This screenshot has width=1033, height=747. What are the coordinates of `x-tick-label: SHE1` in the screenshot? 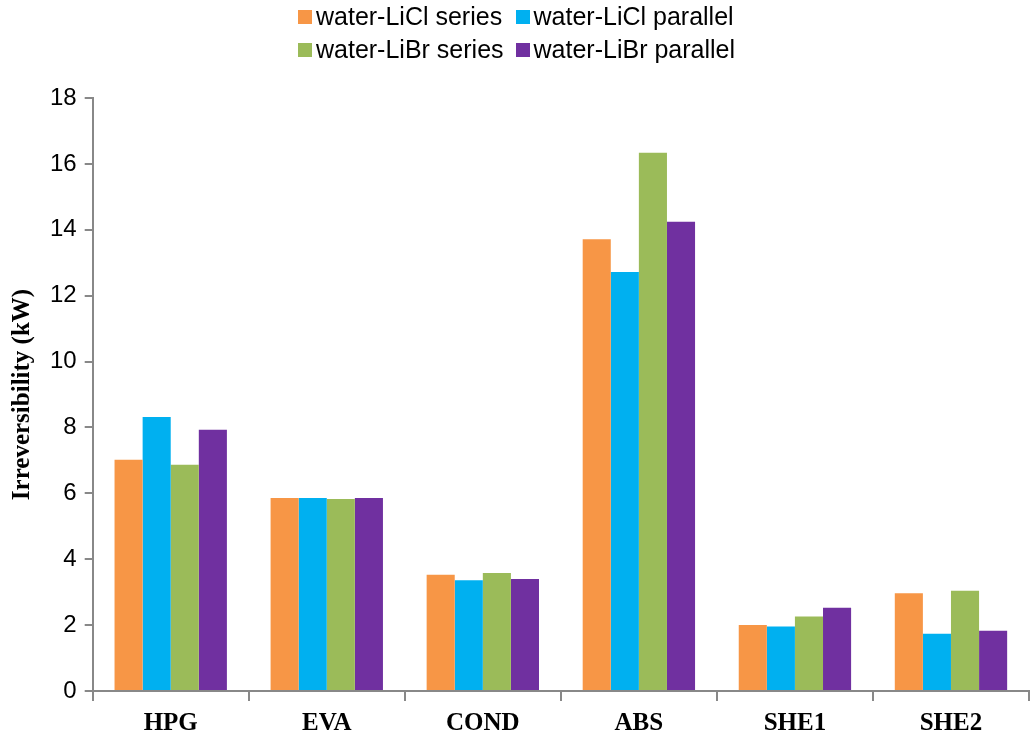 It's located at (795, 722).